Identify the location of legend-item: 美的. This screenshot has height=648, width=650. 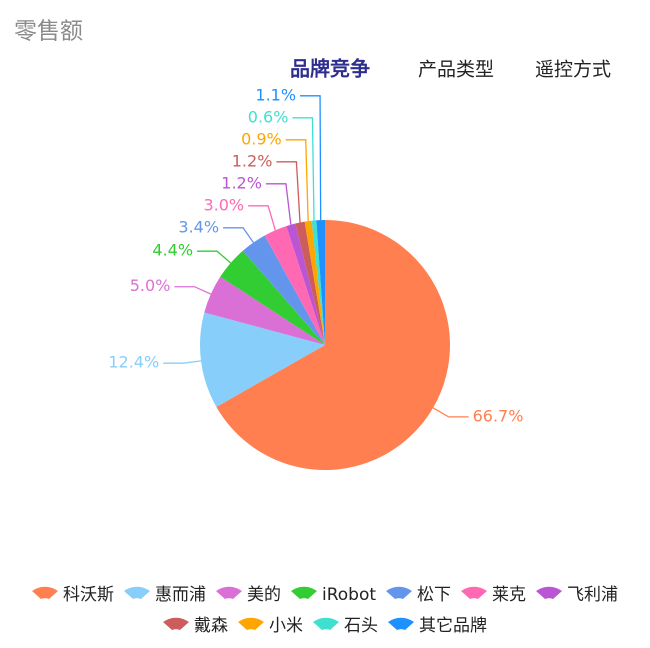
(248, 595).